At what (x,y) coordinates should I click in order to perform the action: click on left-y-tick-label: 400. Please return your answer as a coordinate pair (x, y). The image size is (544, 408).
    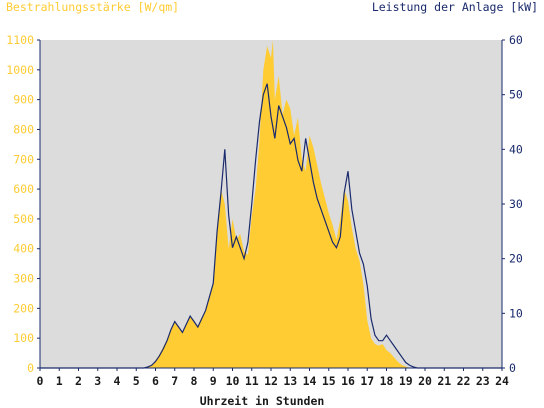
    Looking at the image, I should click on (23, 249).